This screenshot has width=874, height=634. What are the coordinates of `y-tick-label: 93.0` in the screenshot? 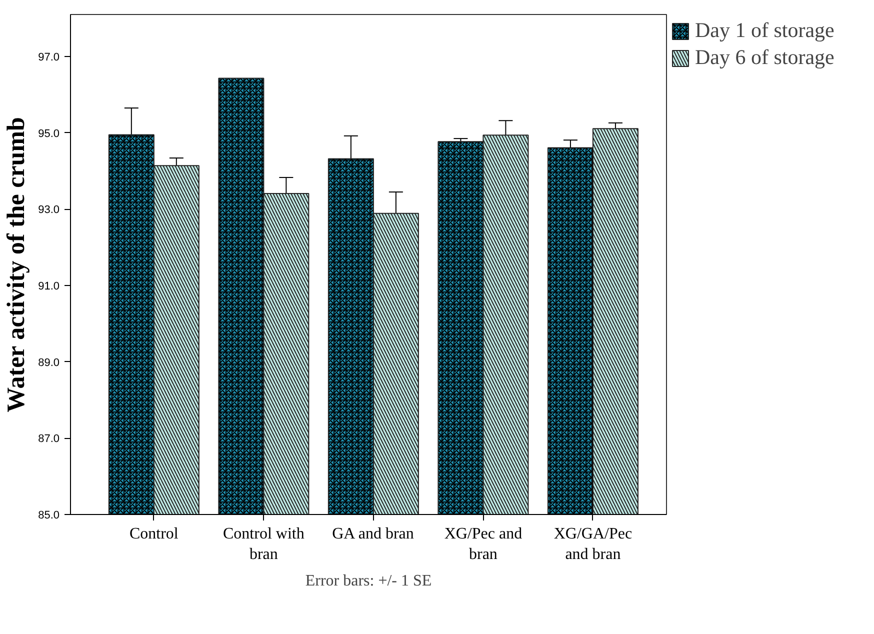 It's located at (49, 210).